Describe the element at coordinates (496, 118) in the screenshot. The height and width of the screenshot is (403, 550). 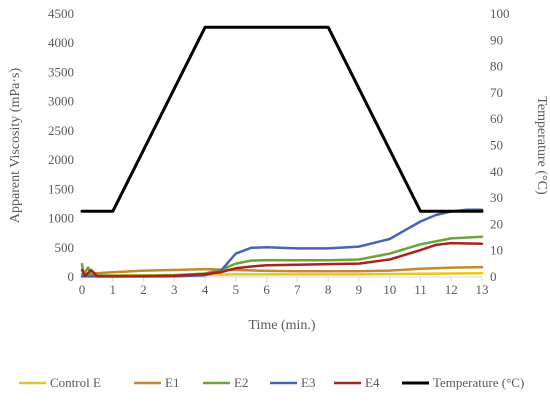
I see `y2-tick-label: 60` at that location.